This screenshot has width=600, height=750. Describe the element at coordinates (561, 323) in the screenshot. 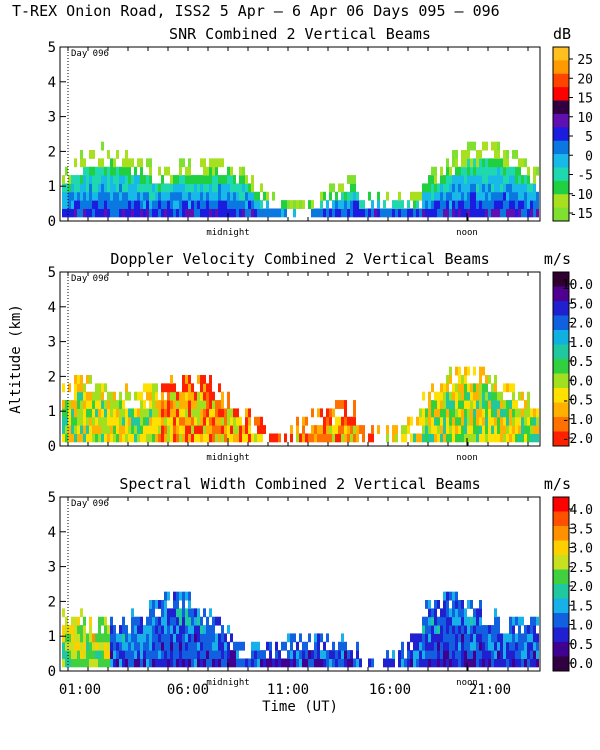

I see `colorbar-swatch` at that location.